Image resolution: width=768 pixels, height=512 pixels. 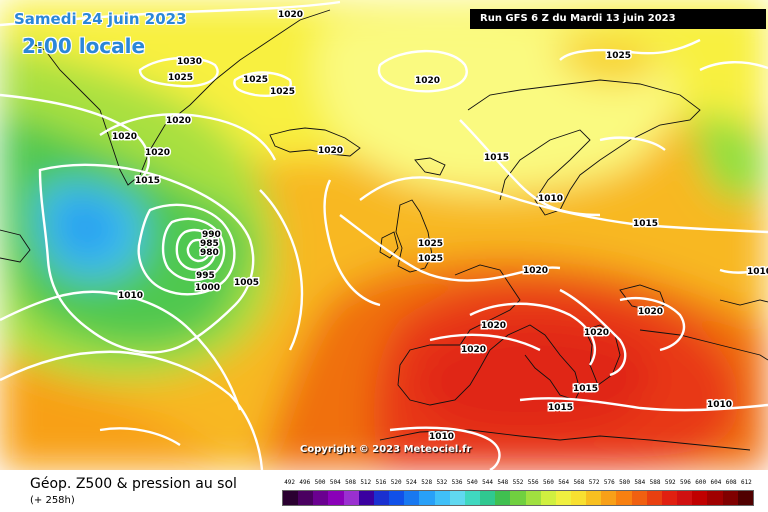 I want to click on legend-label: 536, so click(x=457, y=482).